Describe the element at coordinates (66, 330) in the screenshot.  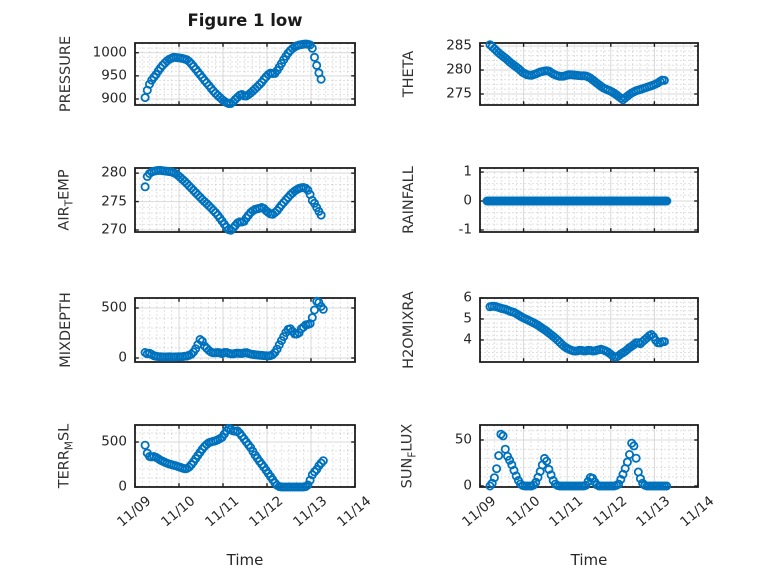
I see `y-axis-label-mixdepth: MIXDEPTH` at that location.